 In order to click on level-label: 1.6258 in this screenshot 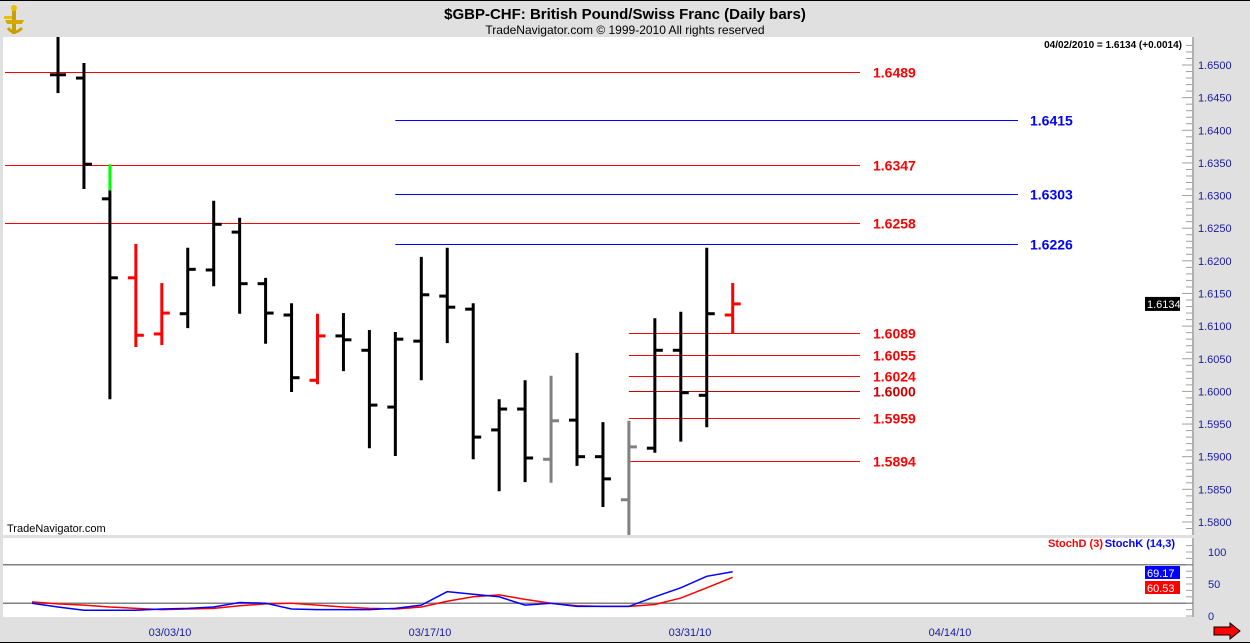, I will do `click(894, 224)`.